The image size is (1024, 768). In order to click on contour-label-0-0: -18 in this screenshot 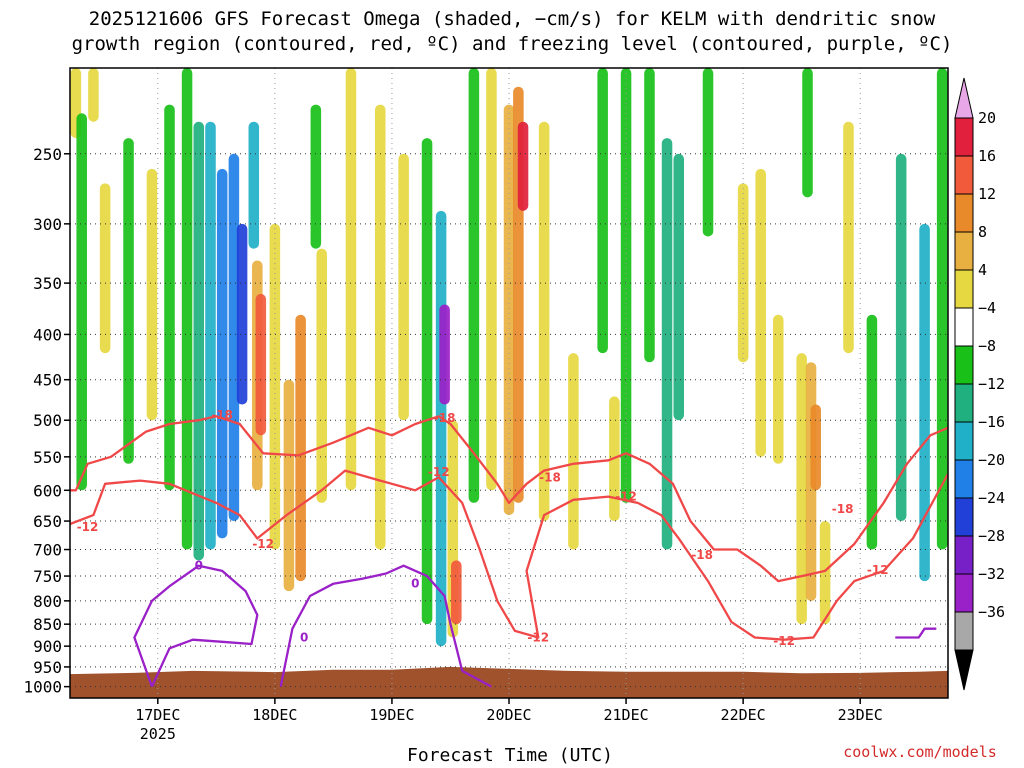, I will do `click(222, 415)`.